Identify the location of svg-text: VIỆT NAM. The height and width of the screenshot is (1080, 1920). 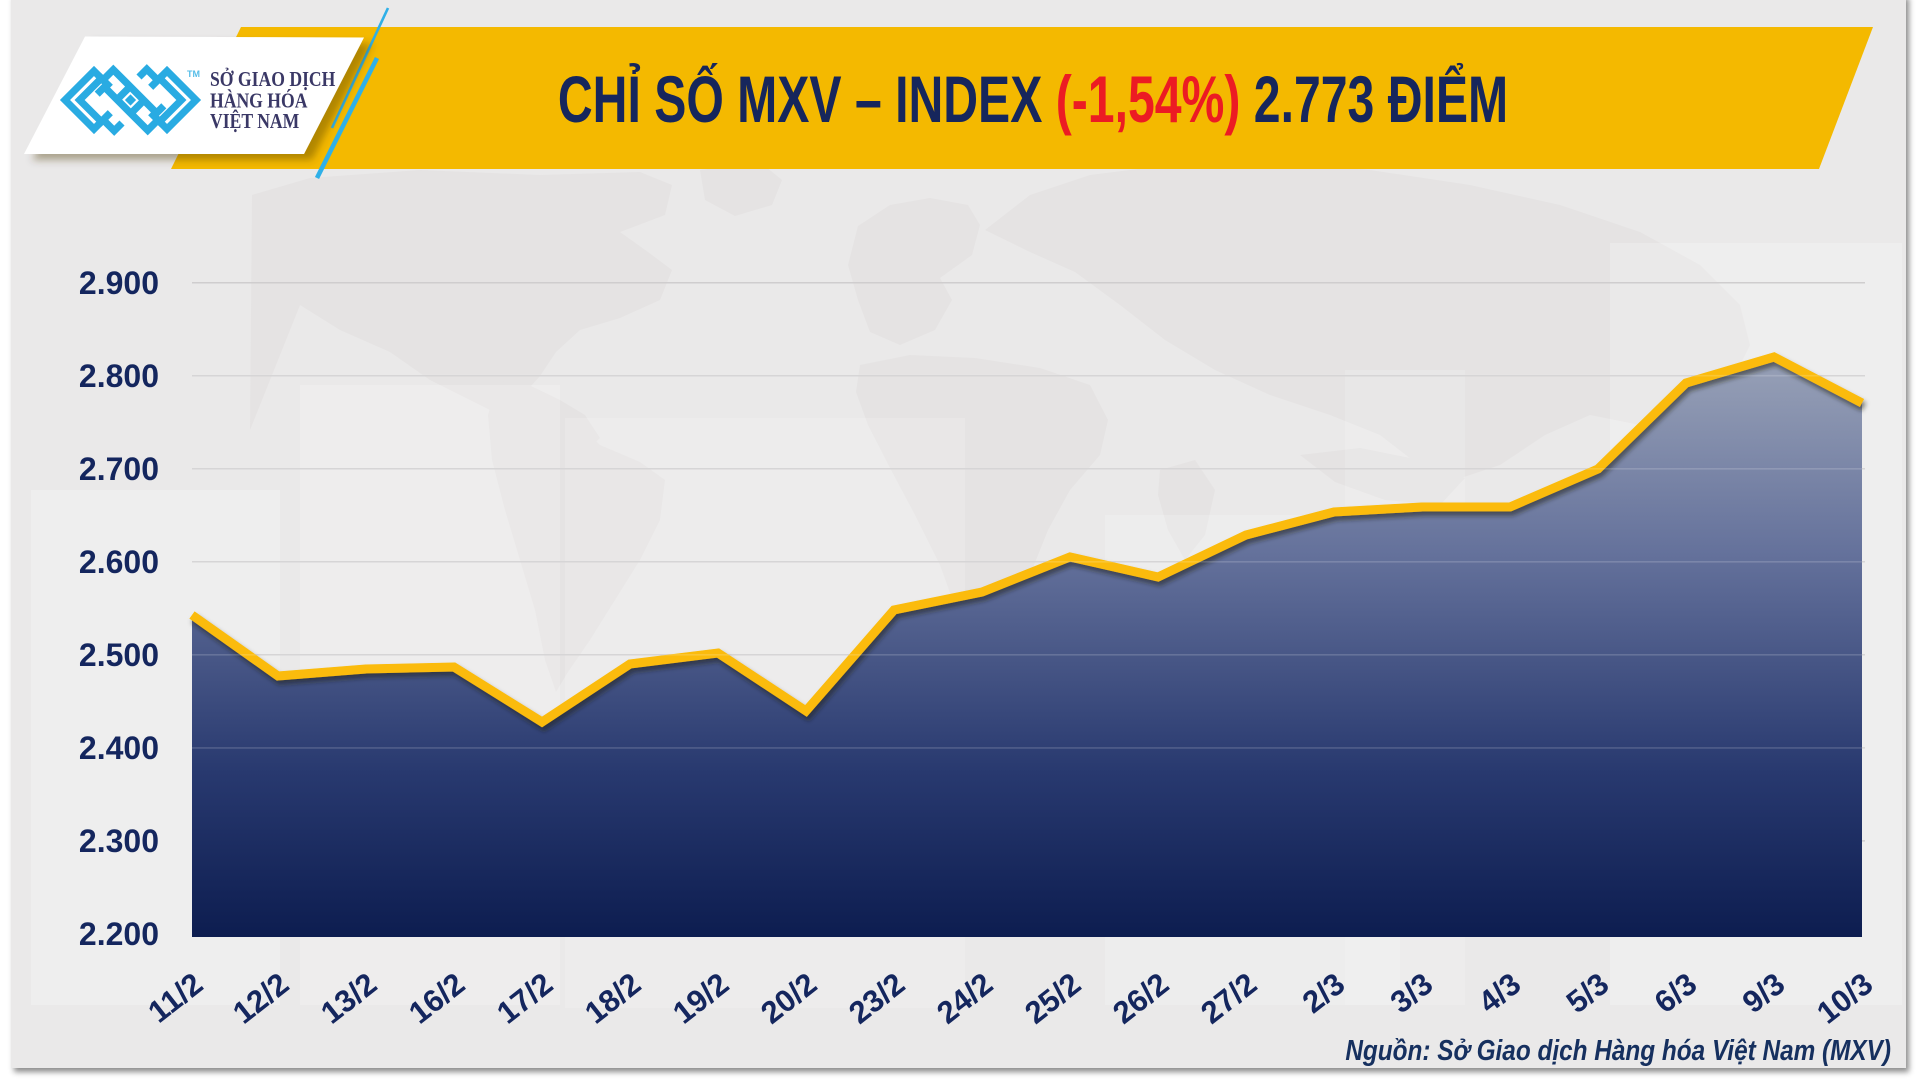
(254, 121).